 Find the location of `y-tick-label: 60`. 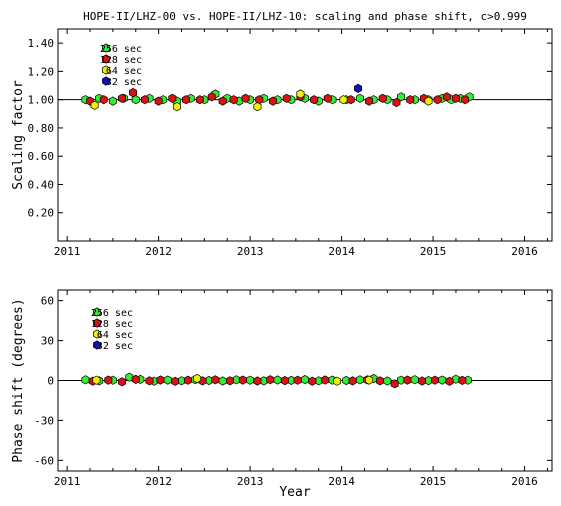

y-tick-label: 60 is located at coordinates (47, 301).